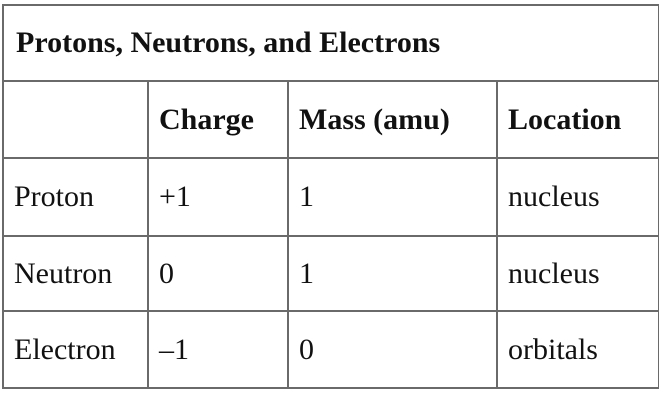  What do you see at coordinates (75, 119) in the screenshot?
I see `header-blank` at bounding box center [75, 119].